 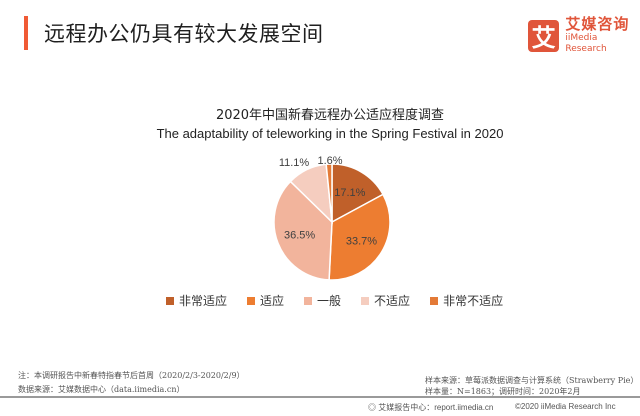 I want to click on logo-cn-text: 艾媒咨询, so click(x=597, y=24).